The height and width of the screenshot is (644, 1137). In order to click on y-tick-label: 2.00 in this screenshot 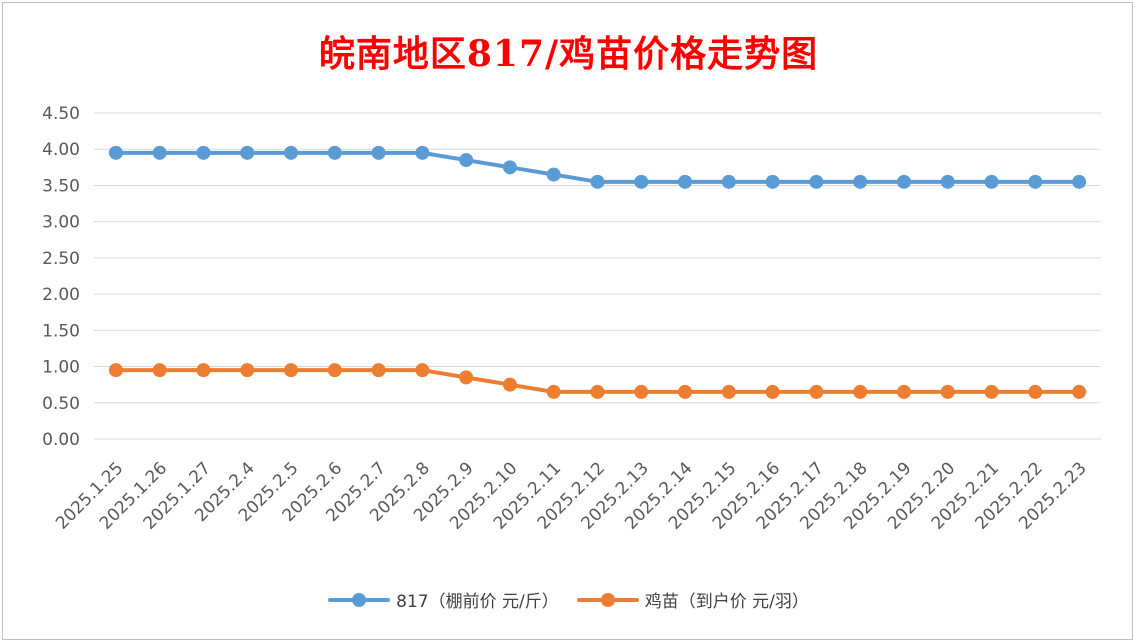, I will do `click(61, 295)`.